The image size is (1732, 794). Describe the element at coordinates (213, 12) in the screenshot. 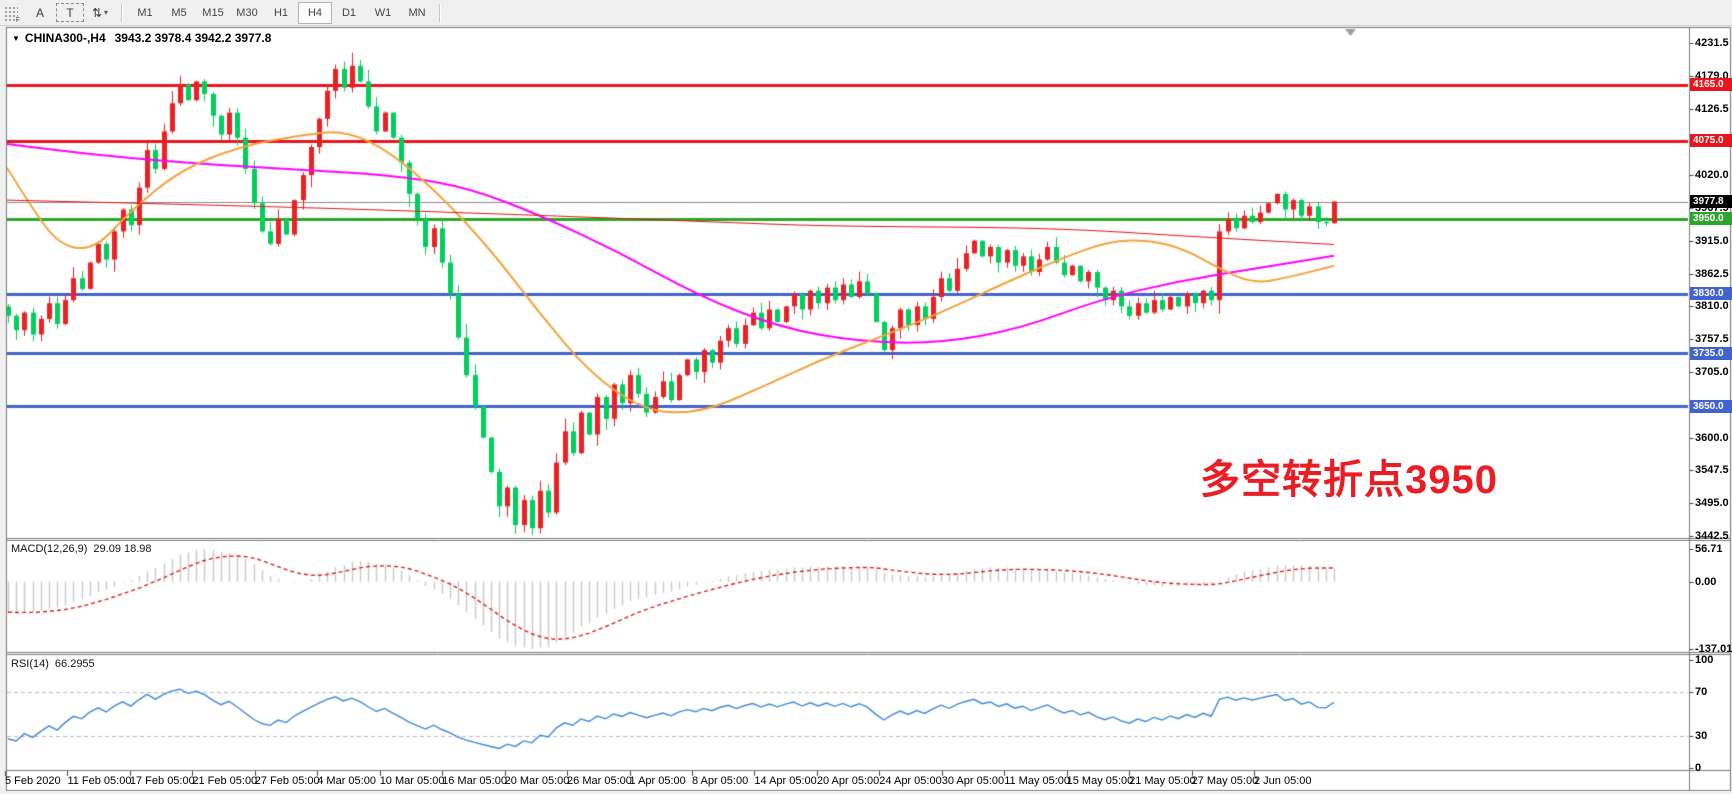

I see `timeframe-button-m15: M15` at that location.